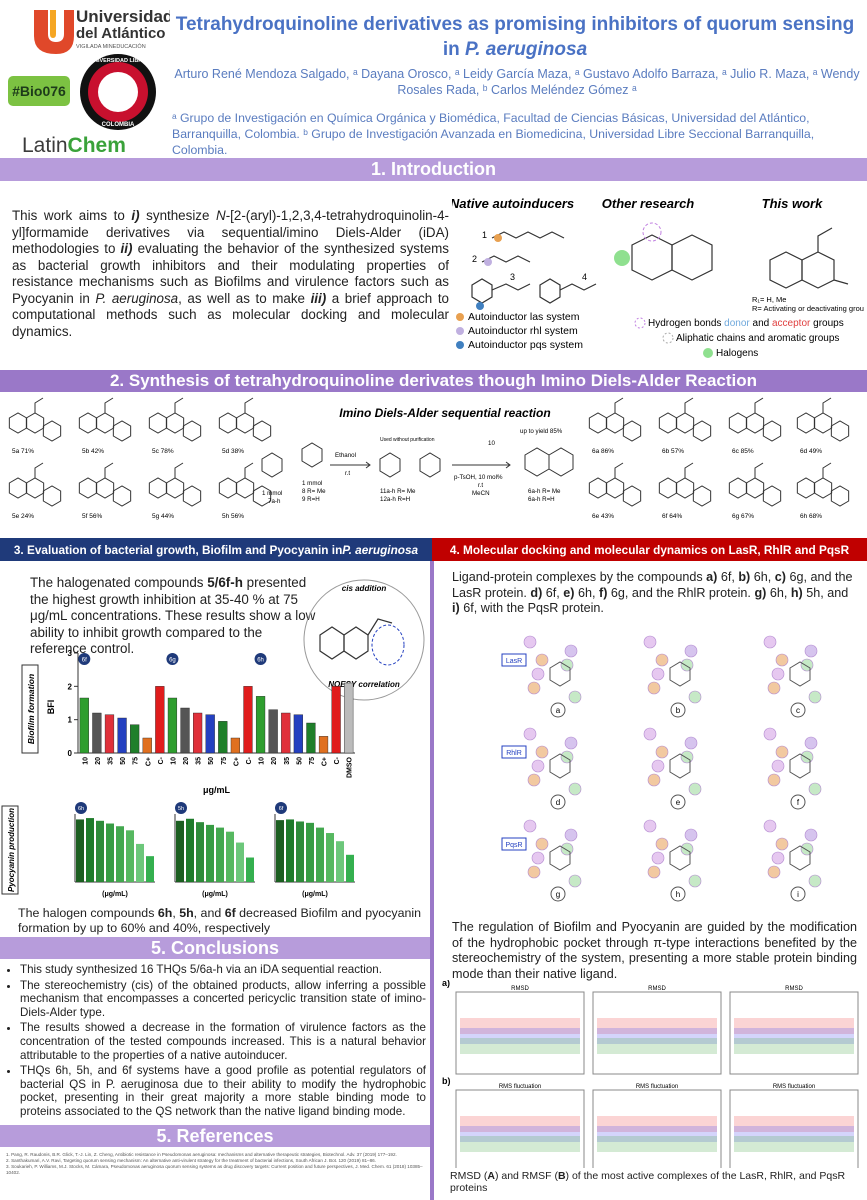 The image size is (867, 1200). I want to click on latinchem-logo: LatinChem, so click(74, 145).